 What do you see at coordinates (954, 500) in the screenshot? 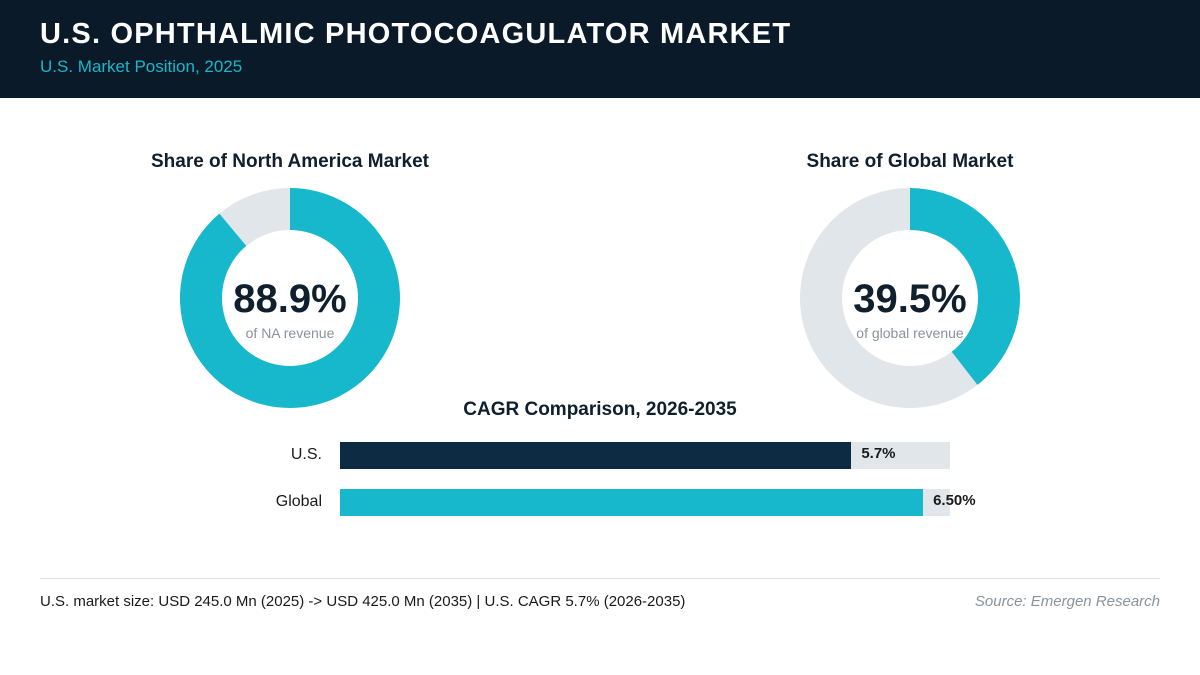
I see `bar-value-global: 6.50%` at bounding box center [954, 500].